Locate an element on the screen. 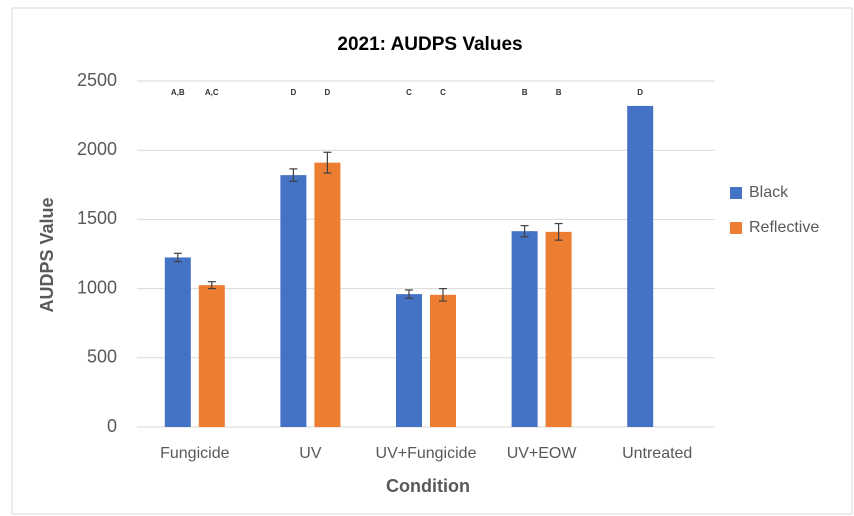 The image size is (854, 516). y-tick-label: 500 is located at coordinates (102, 357).